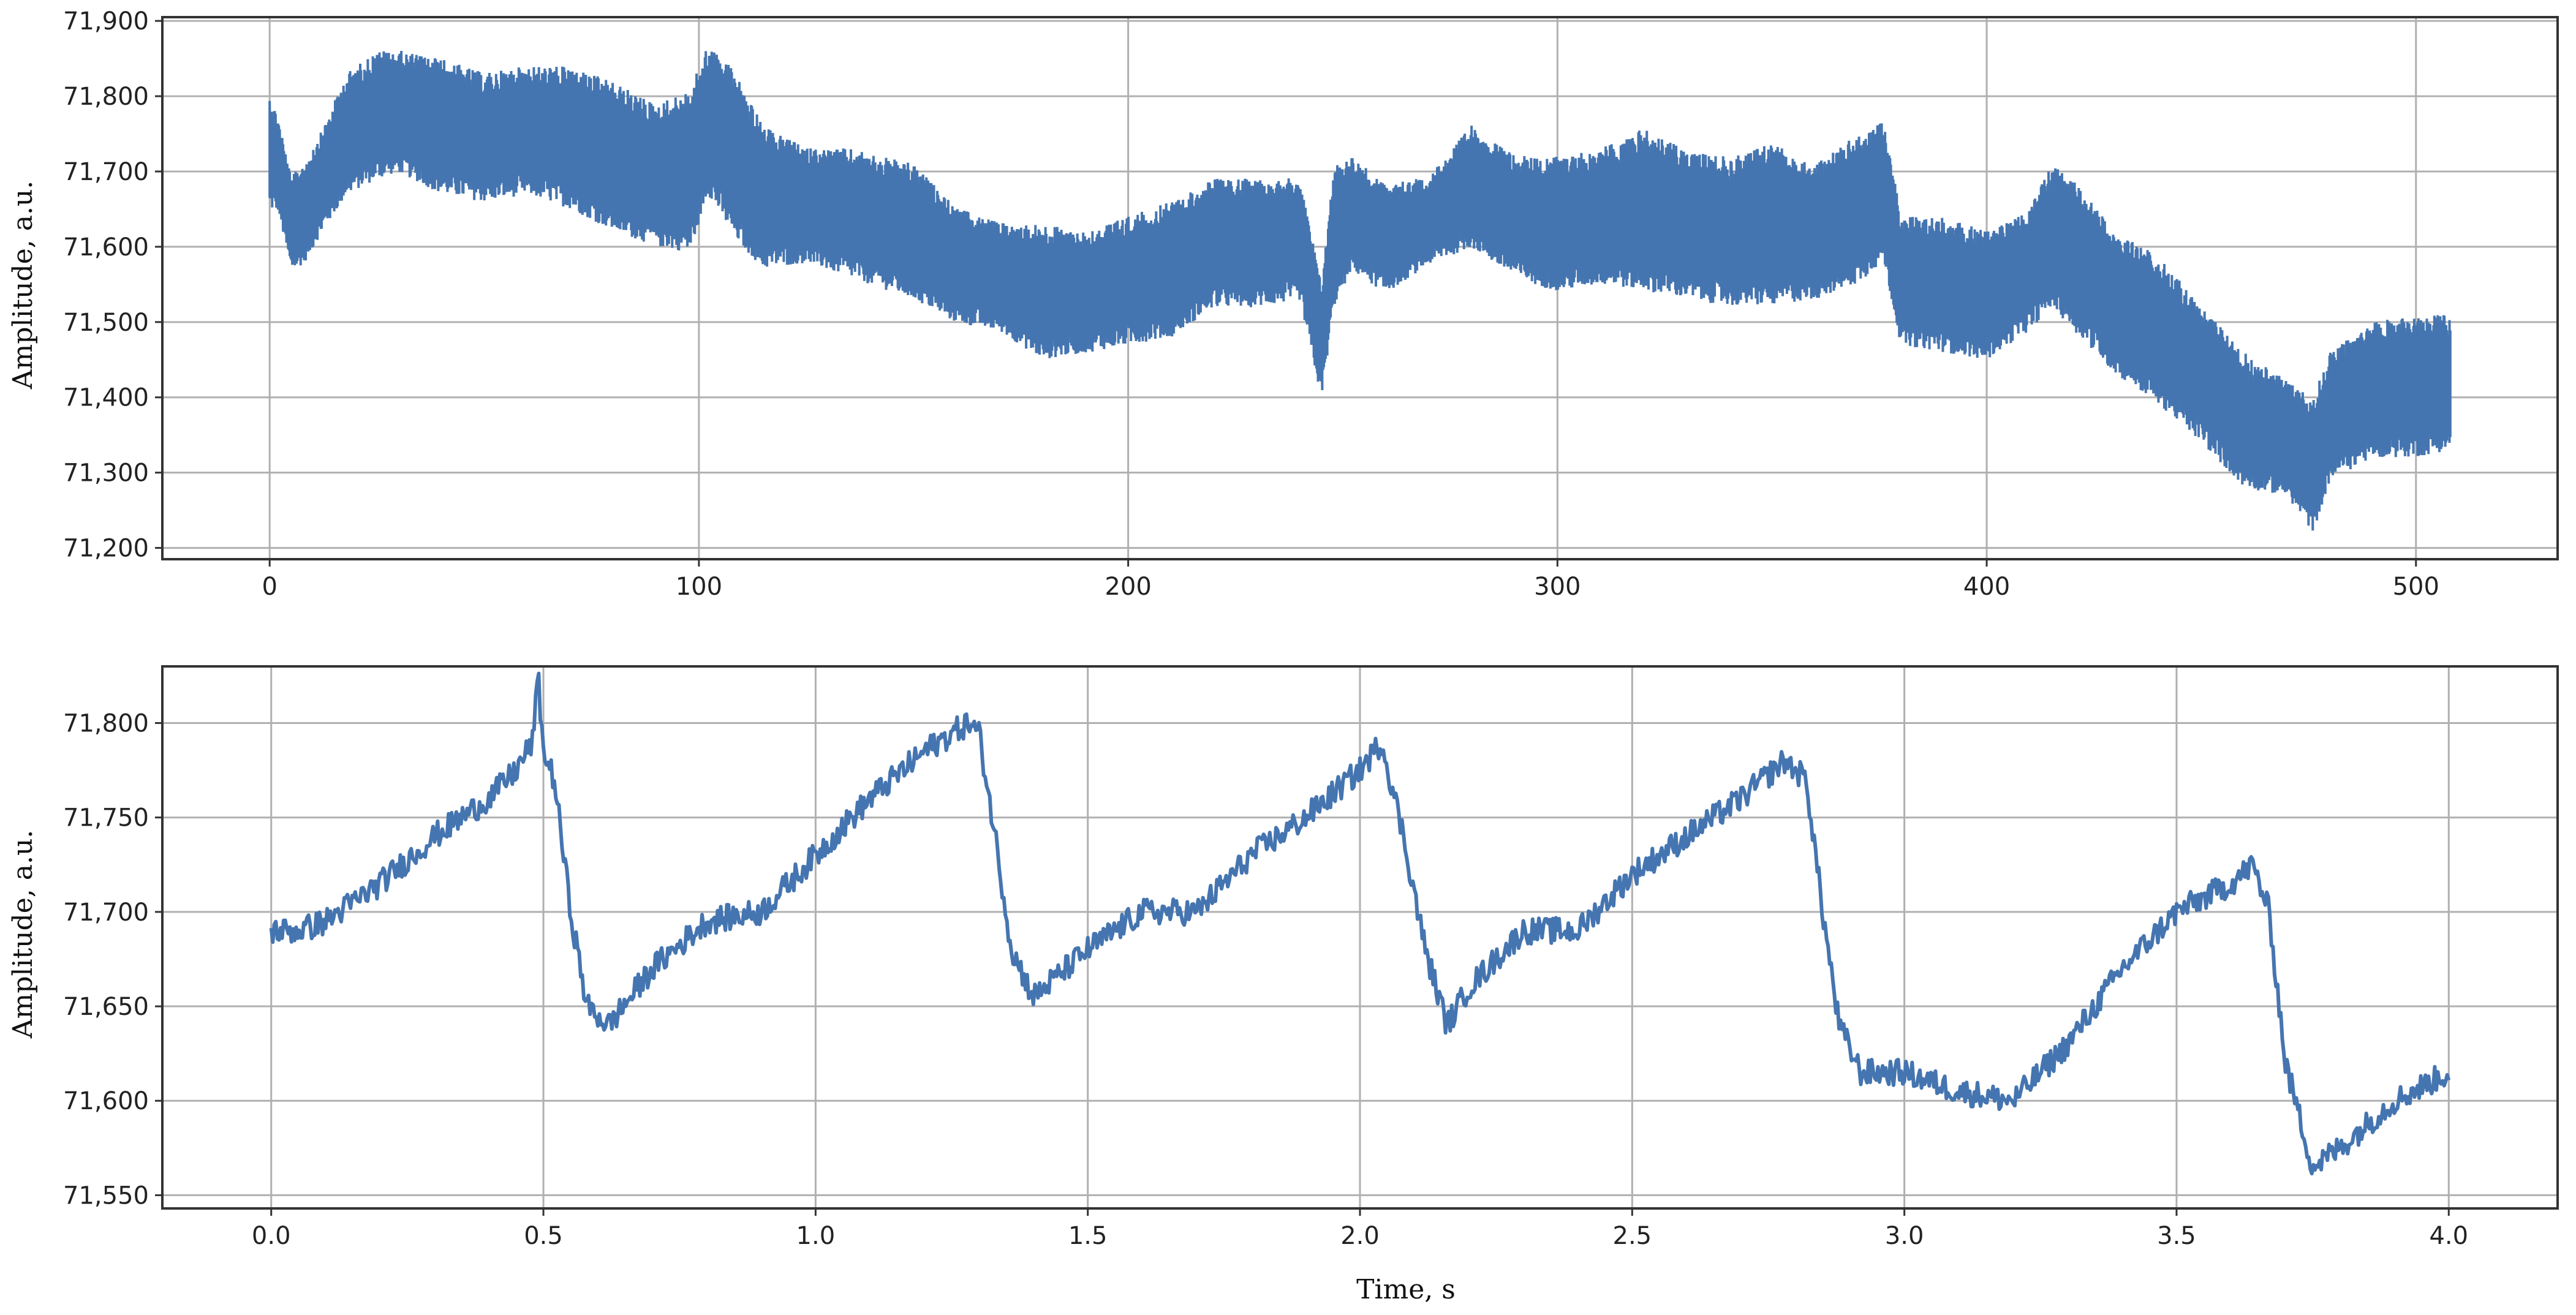 The image size is (2576, 1315). What do you see at coordinates (1360, 1236) in the screenshot?
I see `x-tick-label: 2.0` at bounding box center [1360, 1236].